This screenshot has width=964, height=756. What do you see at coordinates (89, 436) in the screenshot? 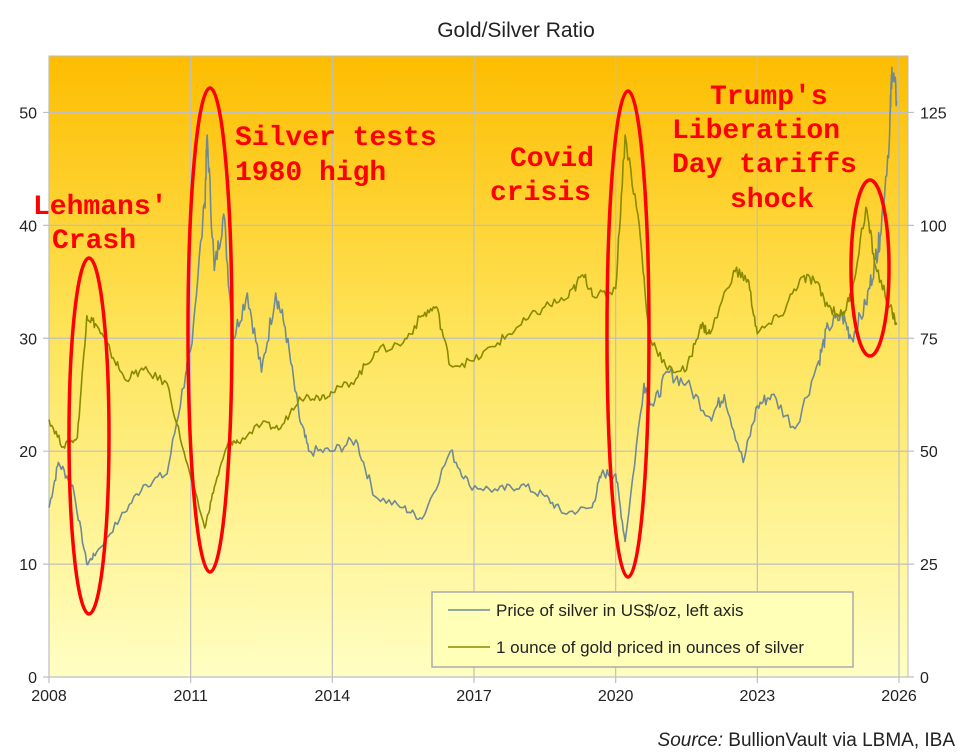
I see `lehman-ellipse` at bounding box center [89, 436].